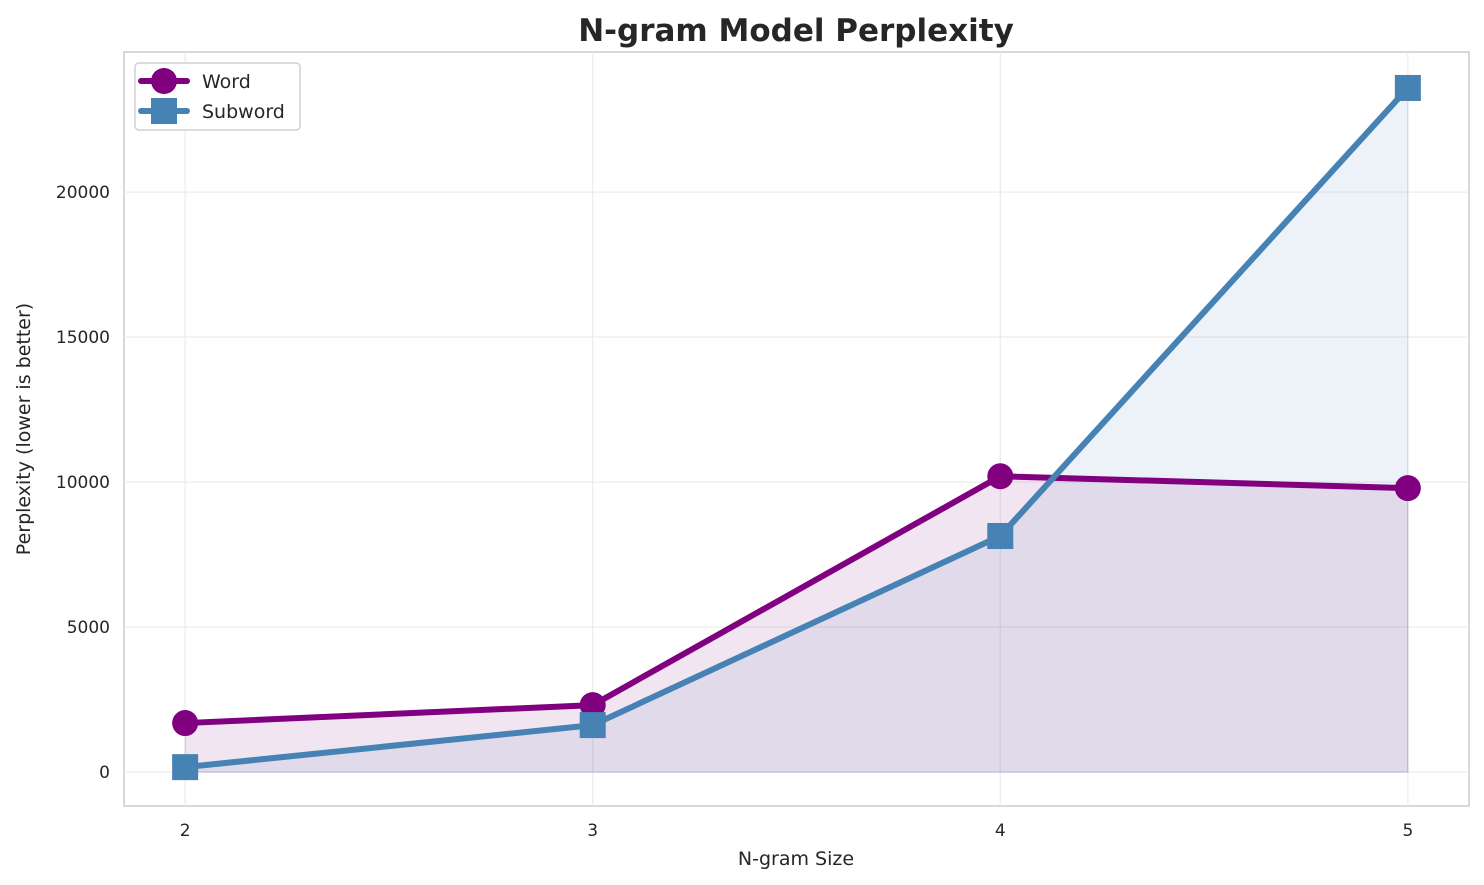  What do you see at coordinates (164, 111) in the screenshot?
I see `legend-marker-square` at bounding box center [164, 111].